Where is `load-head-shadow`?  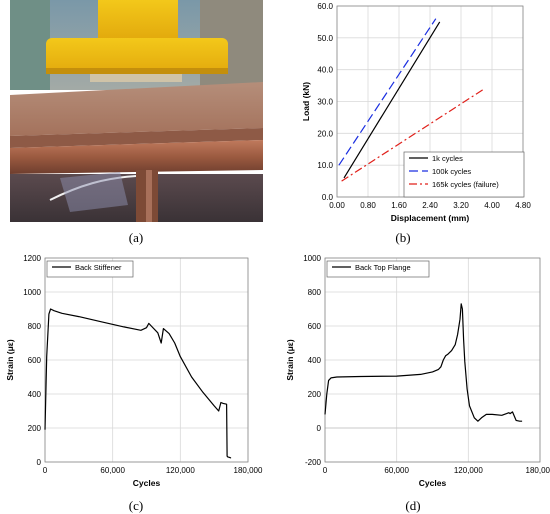
load-head-shadow is located at coordinates (137, 71).